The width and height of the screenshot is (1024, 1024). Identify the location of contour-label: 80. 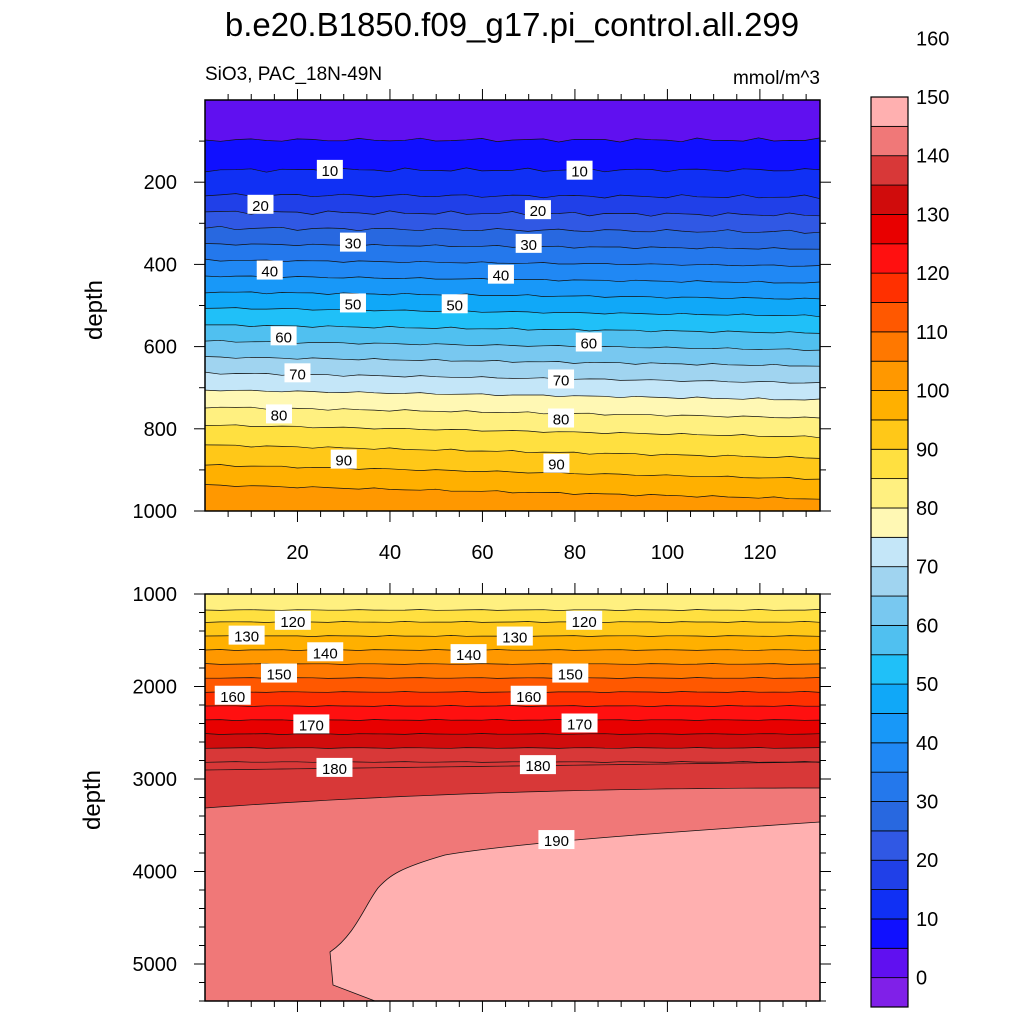
(561, 418).